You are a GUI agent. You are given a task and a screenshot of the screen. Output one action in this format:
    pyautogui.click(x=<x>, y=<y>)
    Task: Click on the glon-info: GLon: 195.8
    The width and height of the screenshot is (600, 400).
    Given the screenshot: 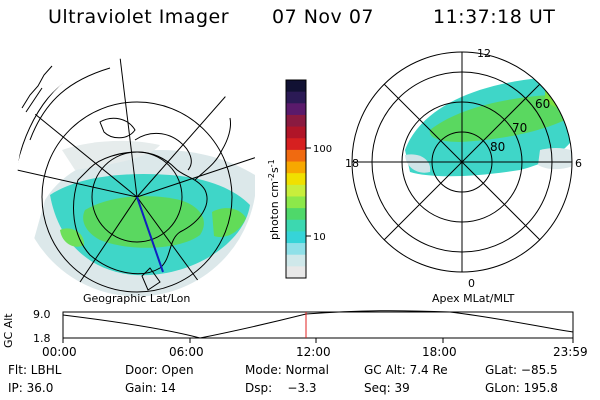 What is the action you would take?
    pyautogui.click(x=521, y=388)
    